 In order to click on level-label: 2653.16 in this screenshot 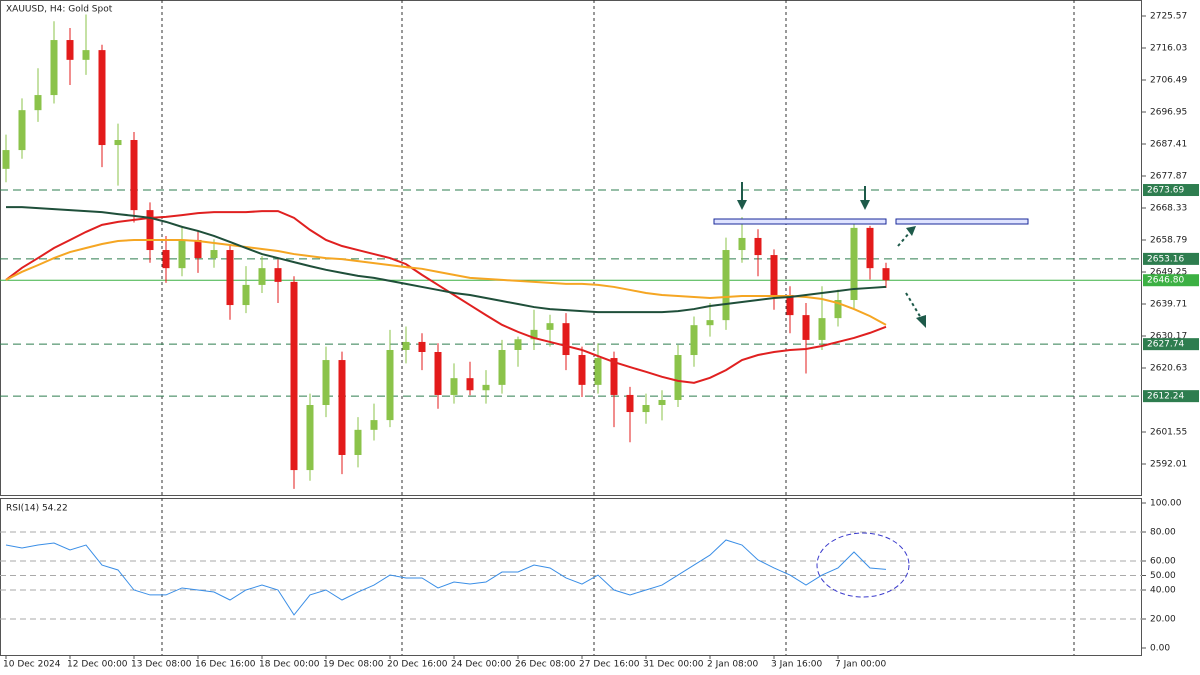, I will do `click(1165, 259)`.